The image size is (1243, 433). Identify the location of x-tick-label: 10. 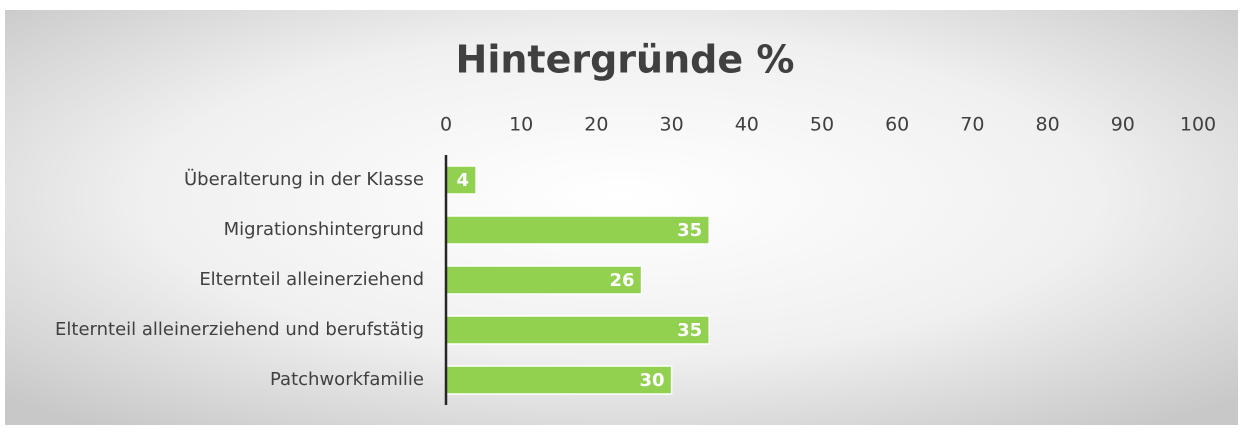
(521, 125).